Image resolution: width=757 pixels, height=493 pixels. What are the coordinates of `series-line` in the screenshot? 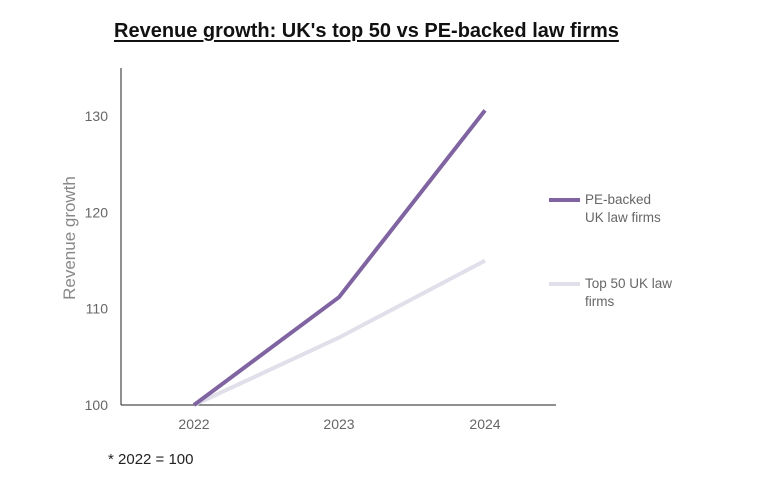 It's located at (339, 332).